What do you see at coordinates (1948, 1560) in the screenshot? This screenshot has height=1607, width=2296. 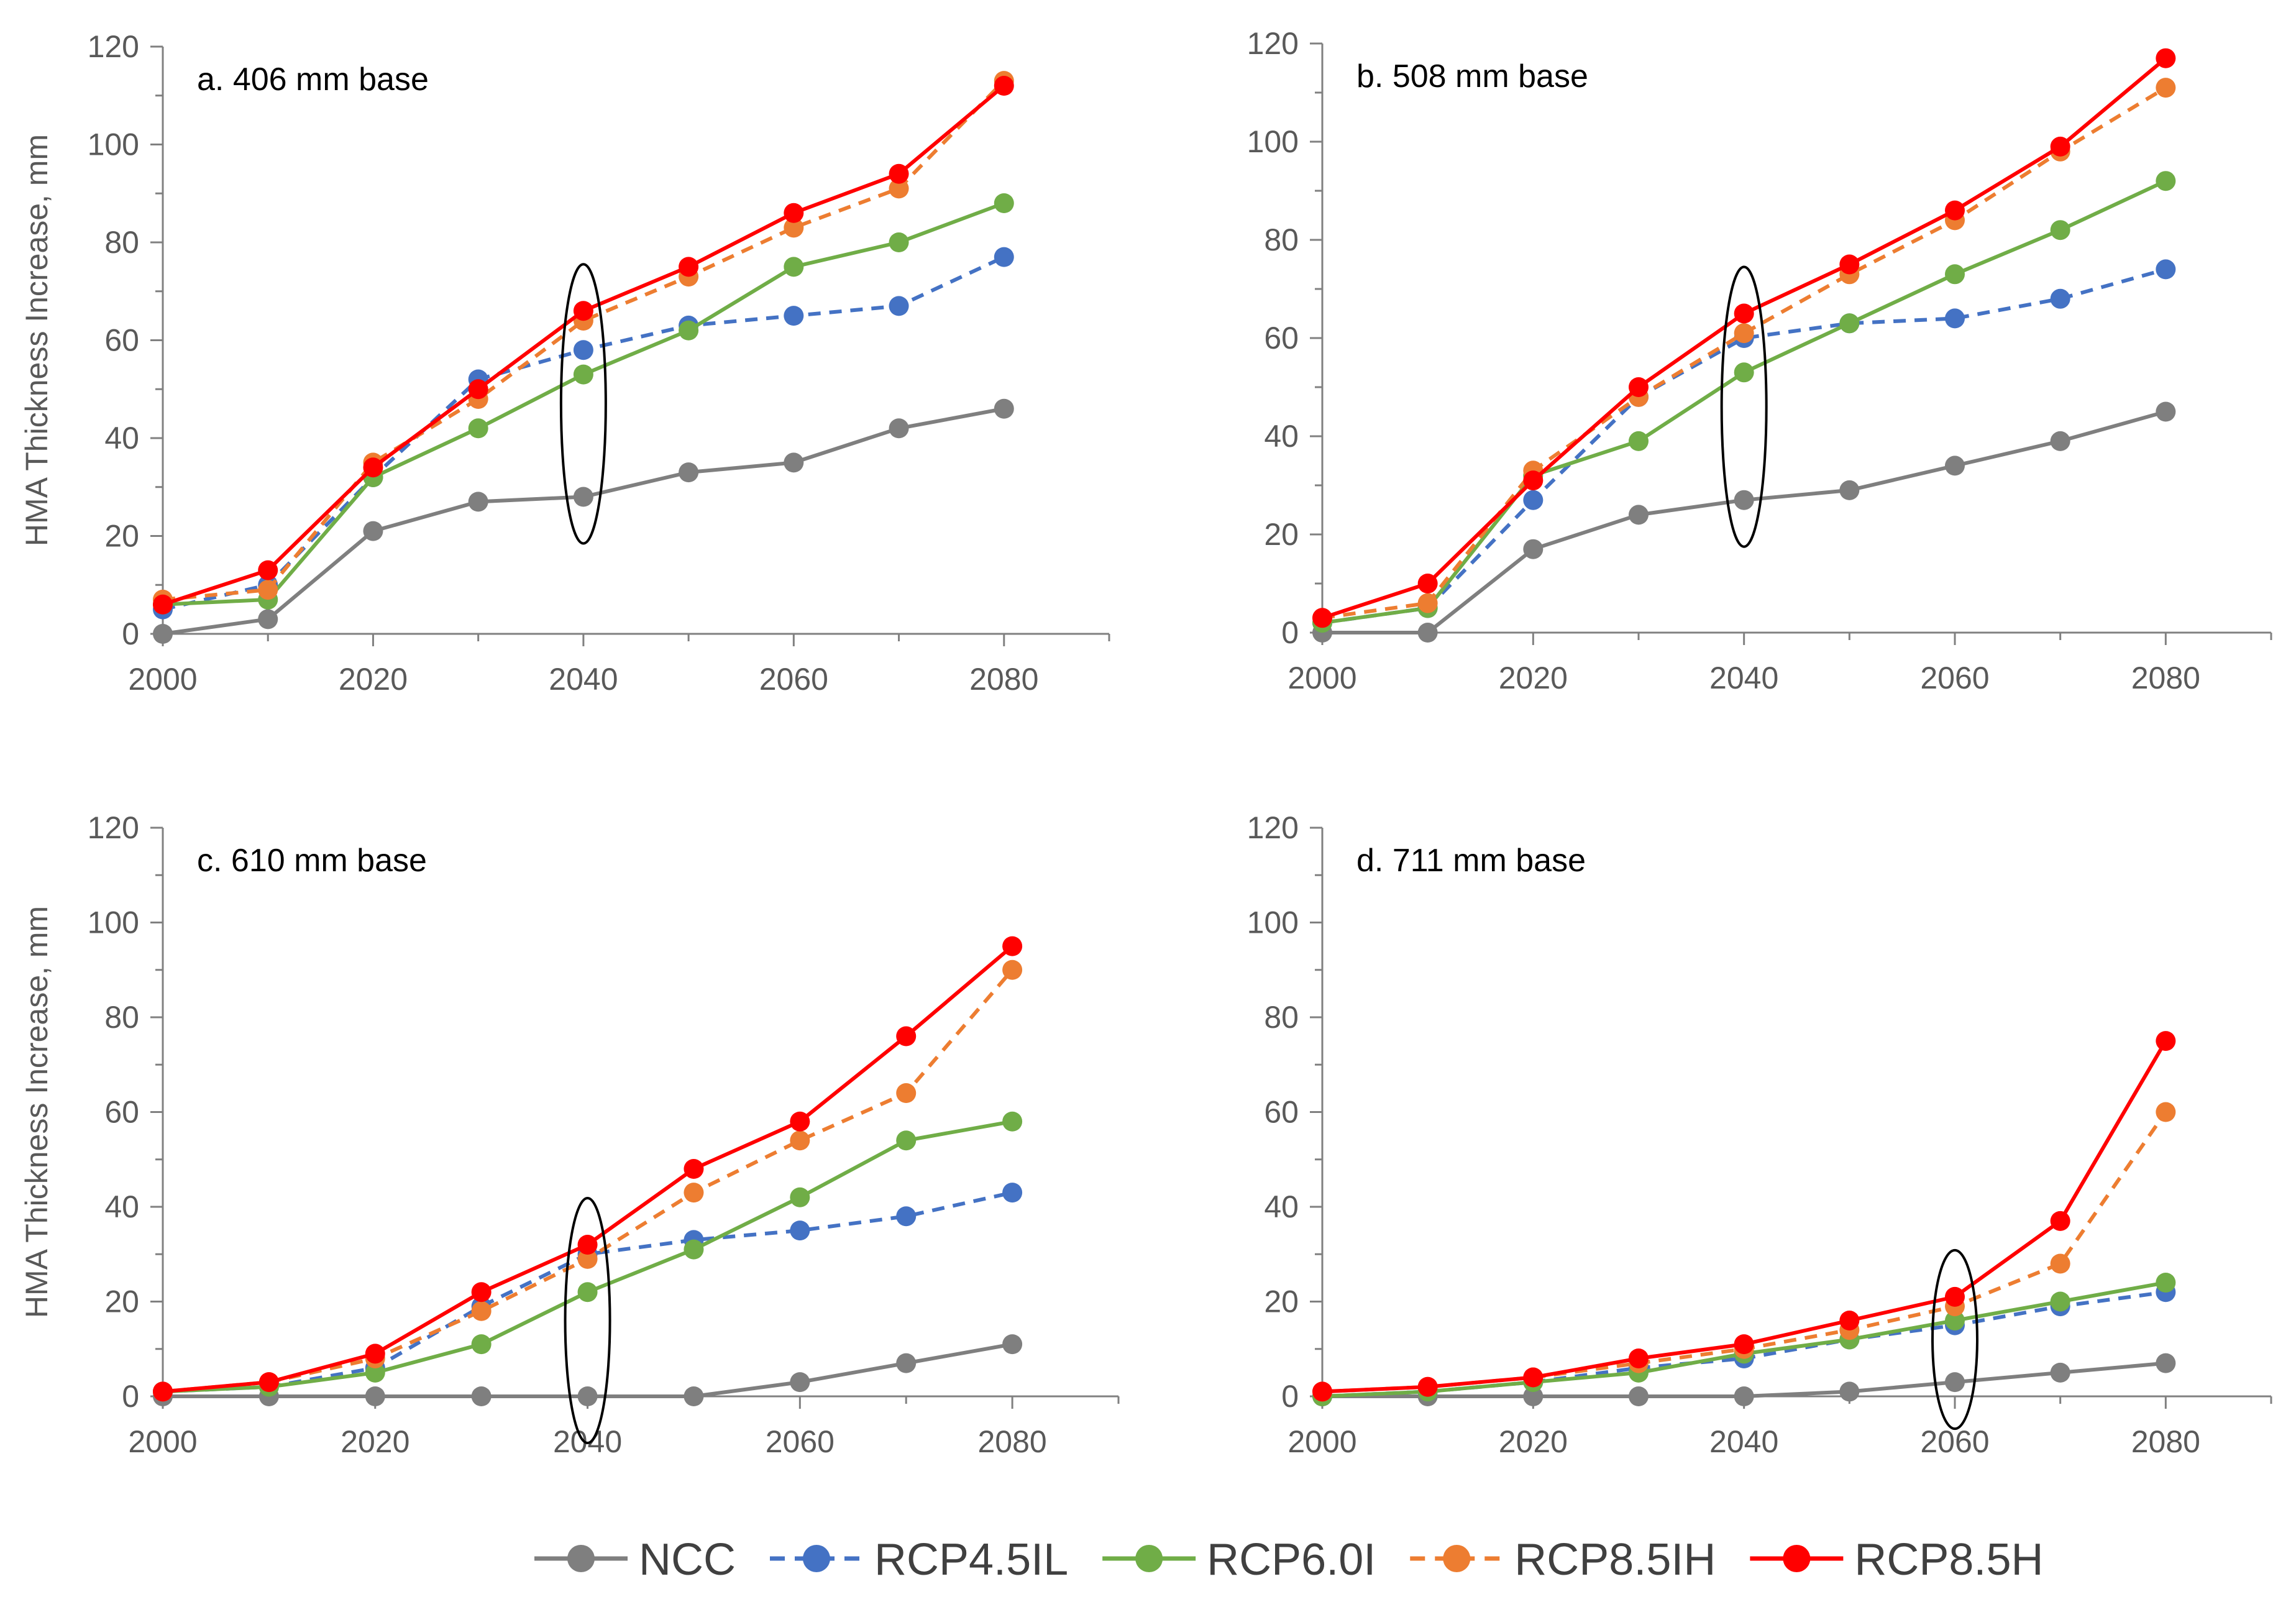 I see `legend-label: RCP8.5H` at bounding box center [1948, 1560].